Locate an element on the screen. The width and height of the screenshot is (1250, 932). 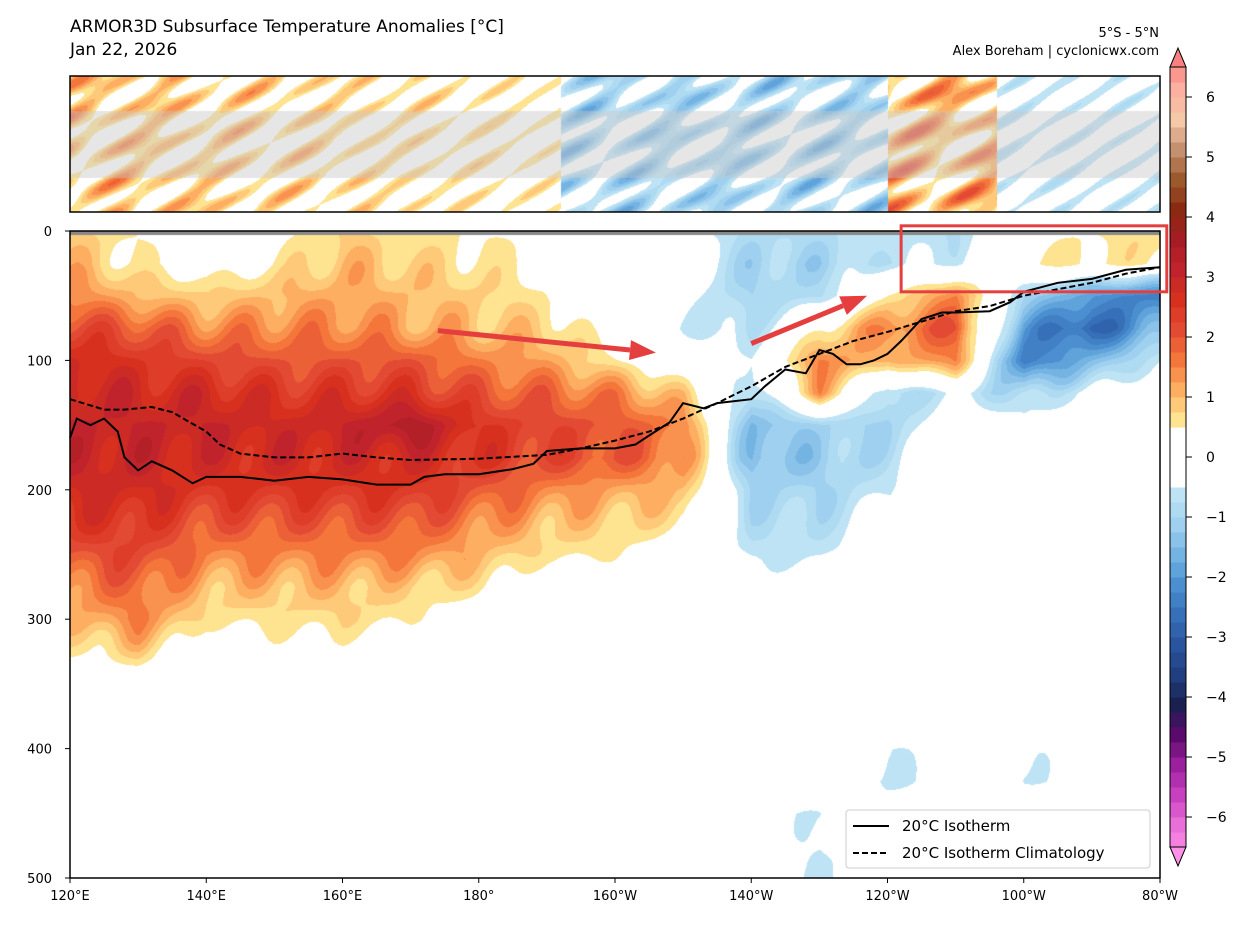
colorbar-tick-label: 1 is located at coordinates (1210, 398).